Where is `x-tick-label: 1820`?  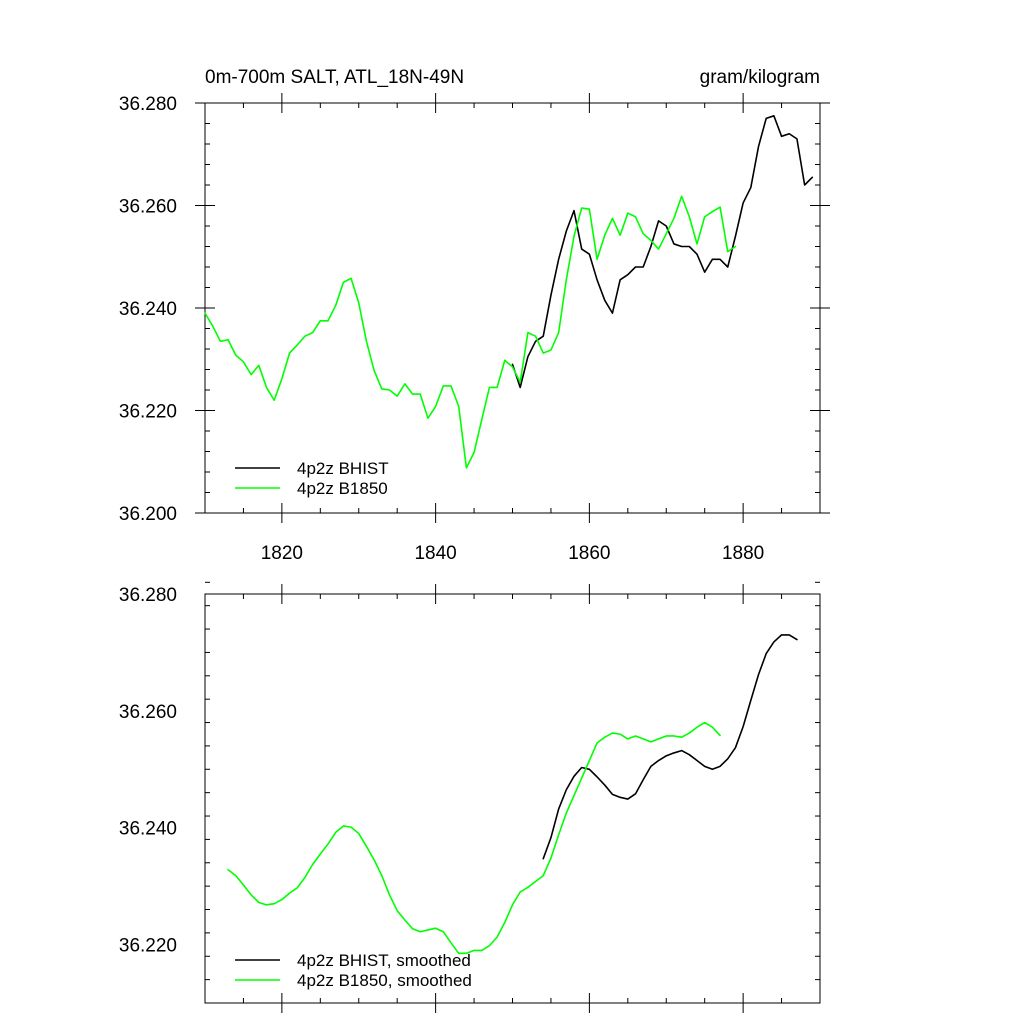
x-tick-label: 1820 is located at coordinates (282, 553).